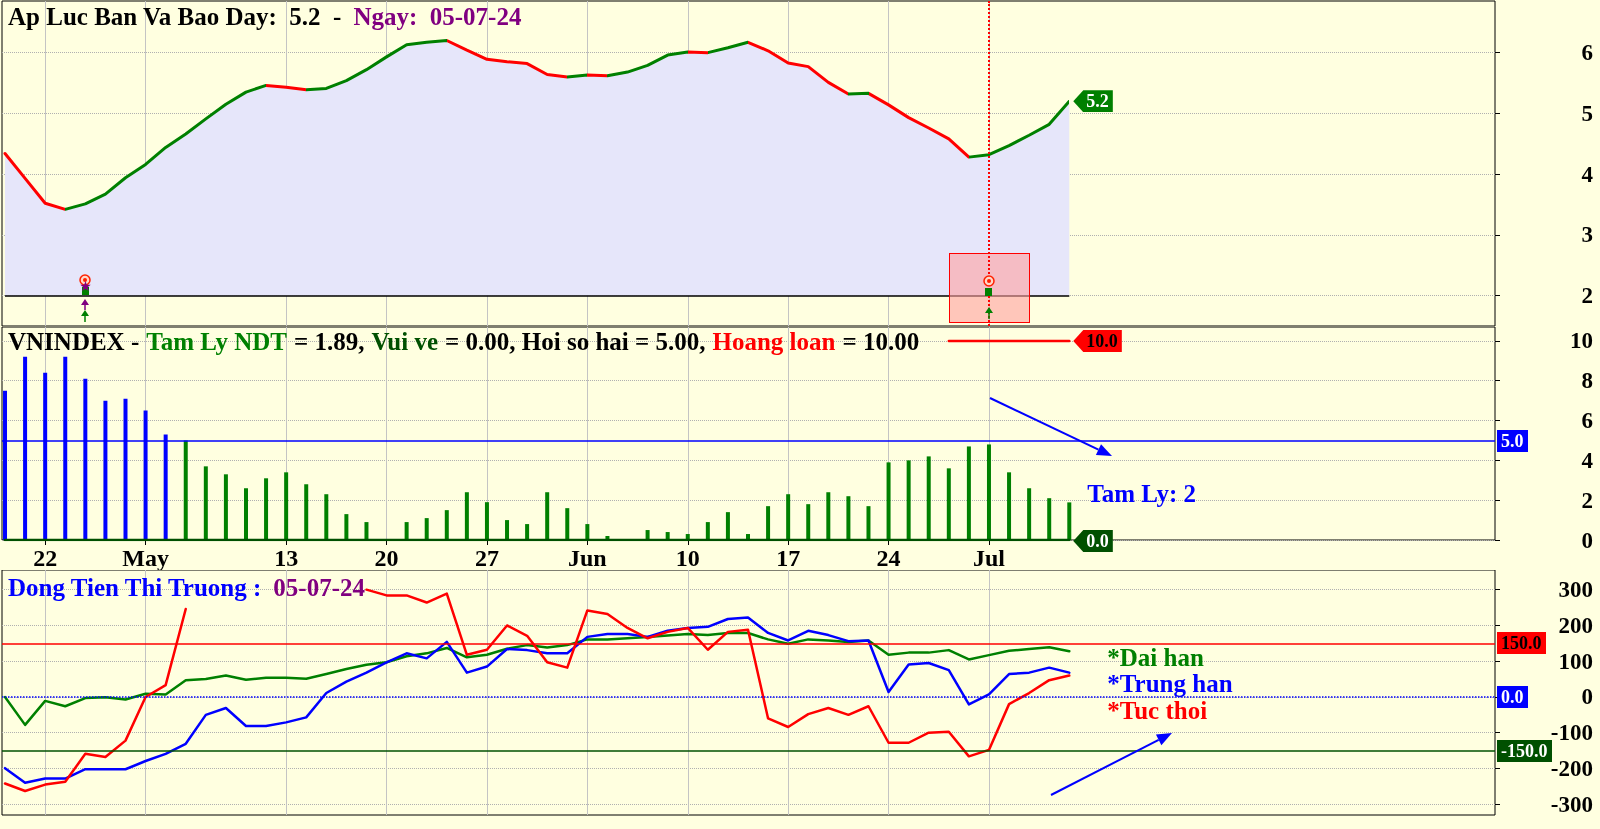  What do you see at coordinates (1512, 696) in the screenshot?
I see `ref-line-label: 0.0` at bounding box center [1512, 696].